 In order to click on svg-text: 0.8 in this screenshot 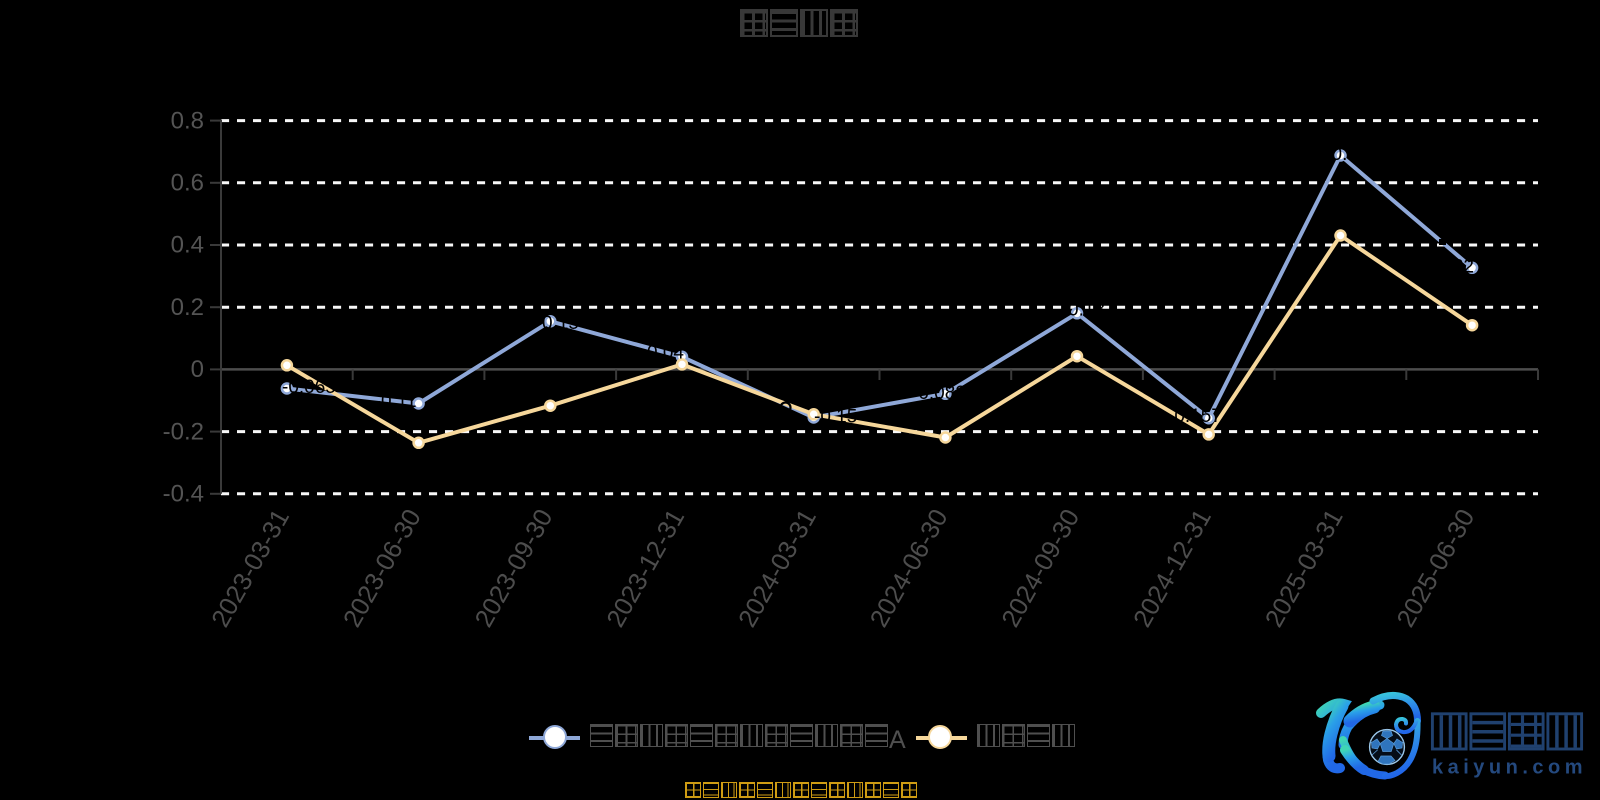, I will do `click(187, 120)`.